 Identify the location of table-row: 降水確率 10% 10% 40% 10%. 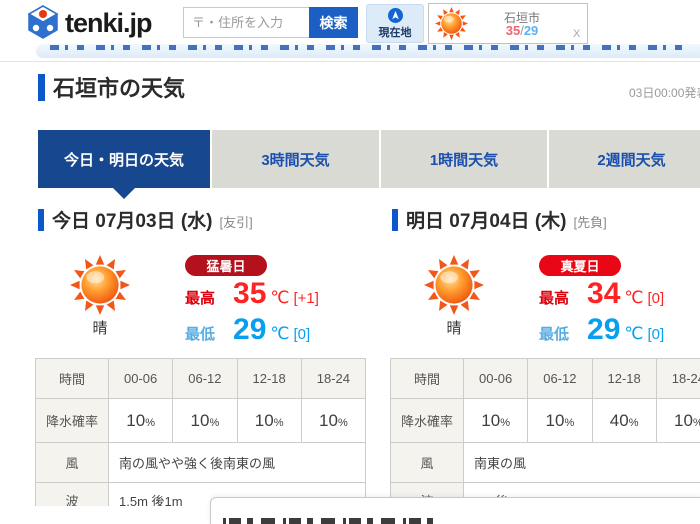
(545, 420).